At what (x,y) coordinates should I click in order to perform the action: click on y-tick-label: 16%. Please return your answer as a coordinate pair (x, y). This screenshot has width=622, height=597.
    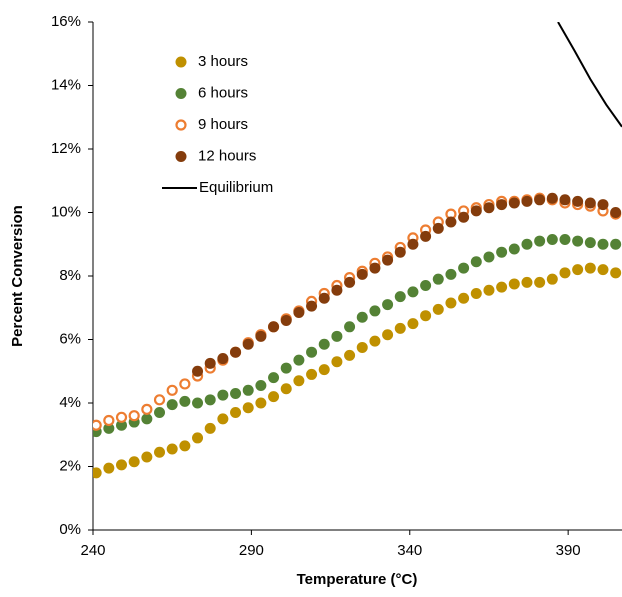
    Looking at the image, I should click on (66, 21).